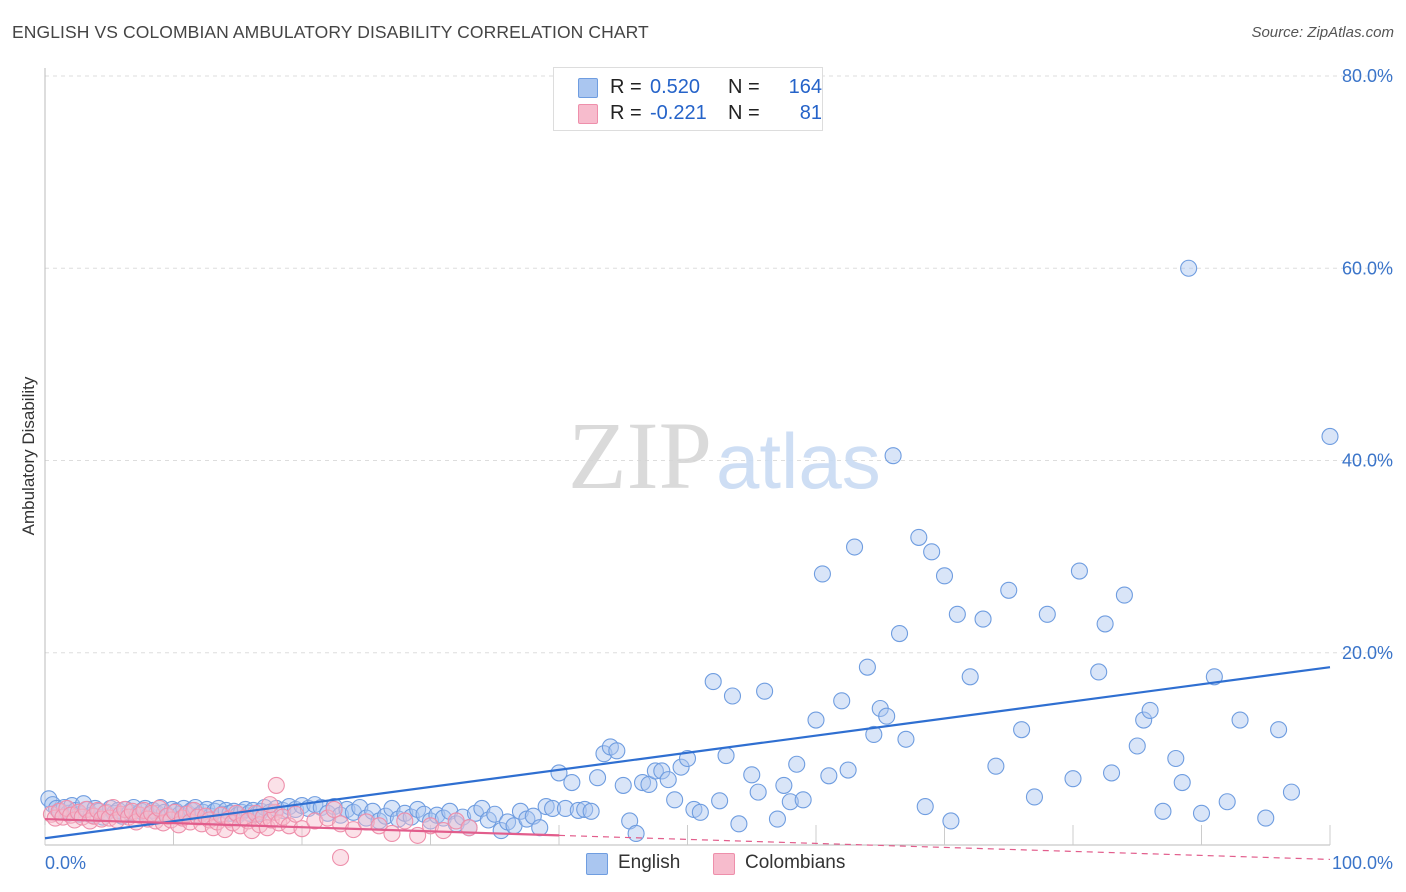 This screenshot has width=1406, height=892. I want to click on watermark-zip: ZIP, so click(640, 455).